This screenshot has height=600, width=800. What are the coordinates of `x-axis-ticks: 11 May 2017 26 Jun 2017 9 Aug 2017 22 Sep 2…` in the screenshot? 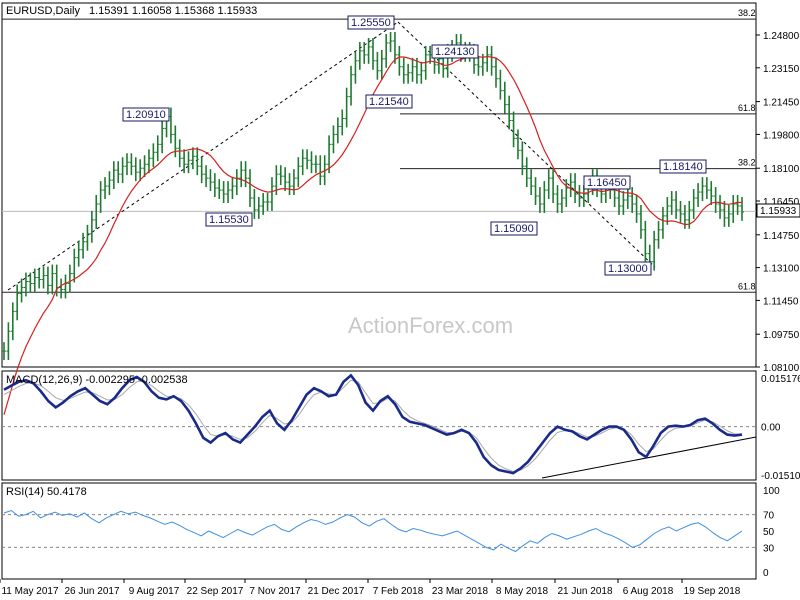 It's located at (370, 588).